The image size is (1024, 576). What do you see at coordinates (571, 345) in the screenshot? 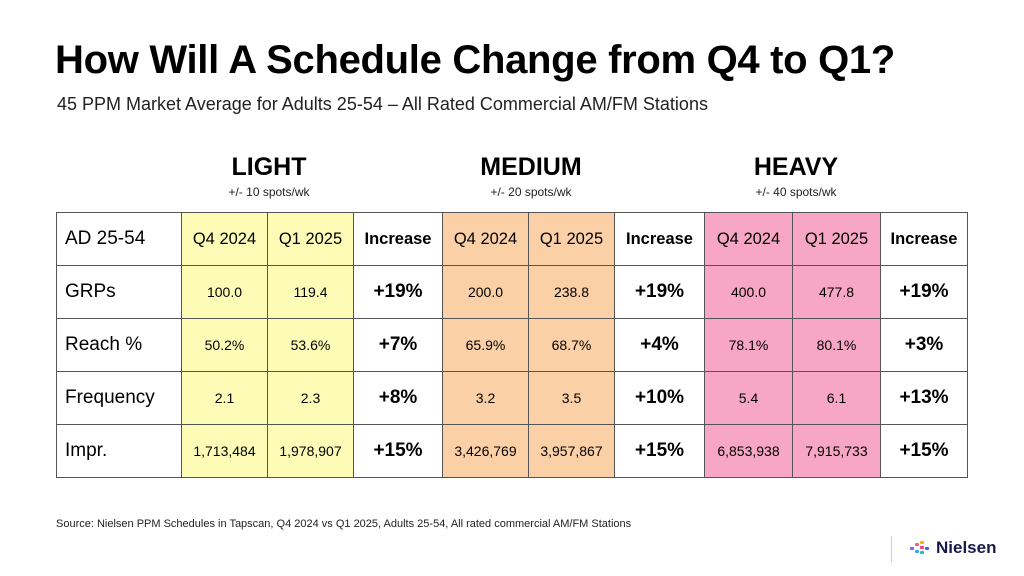
I see `value-cell: 68.7%` at bounding box center [571, 345].